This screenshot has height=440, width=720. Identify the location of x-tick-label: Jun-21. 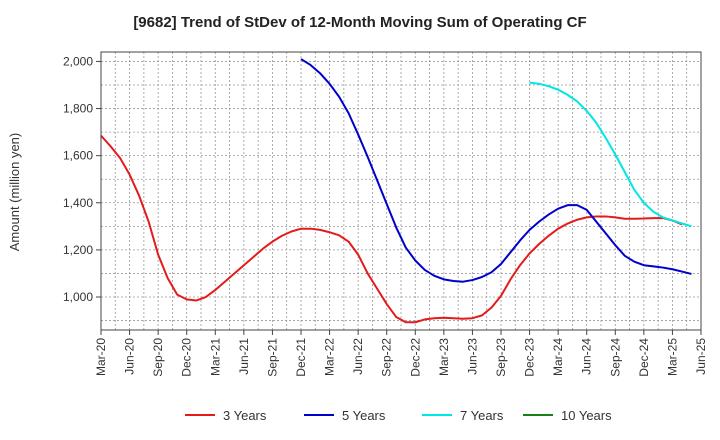
(244, 356).